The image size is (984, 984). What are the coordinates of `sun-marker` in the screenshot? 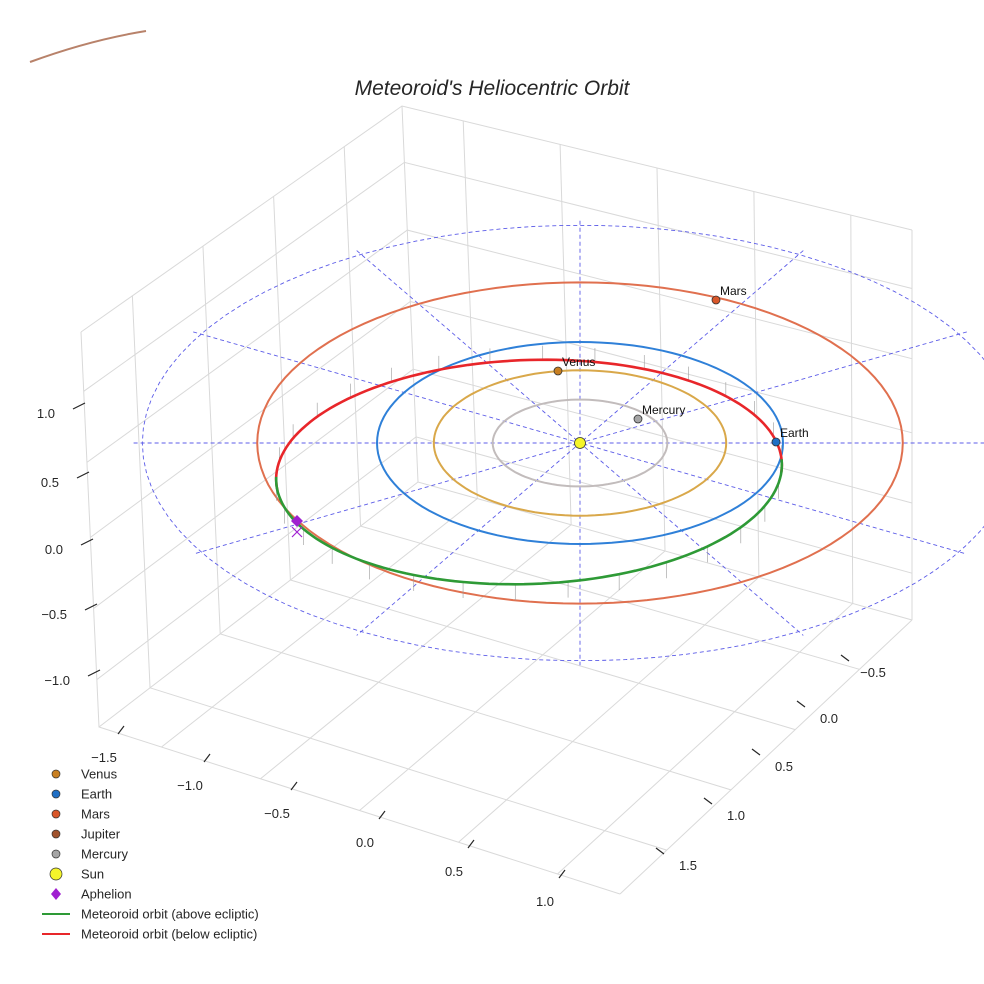 It's located at (580, 443).